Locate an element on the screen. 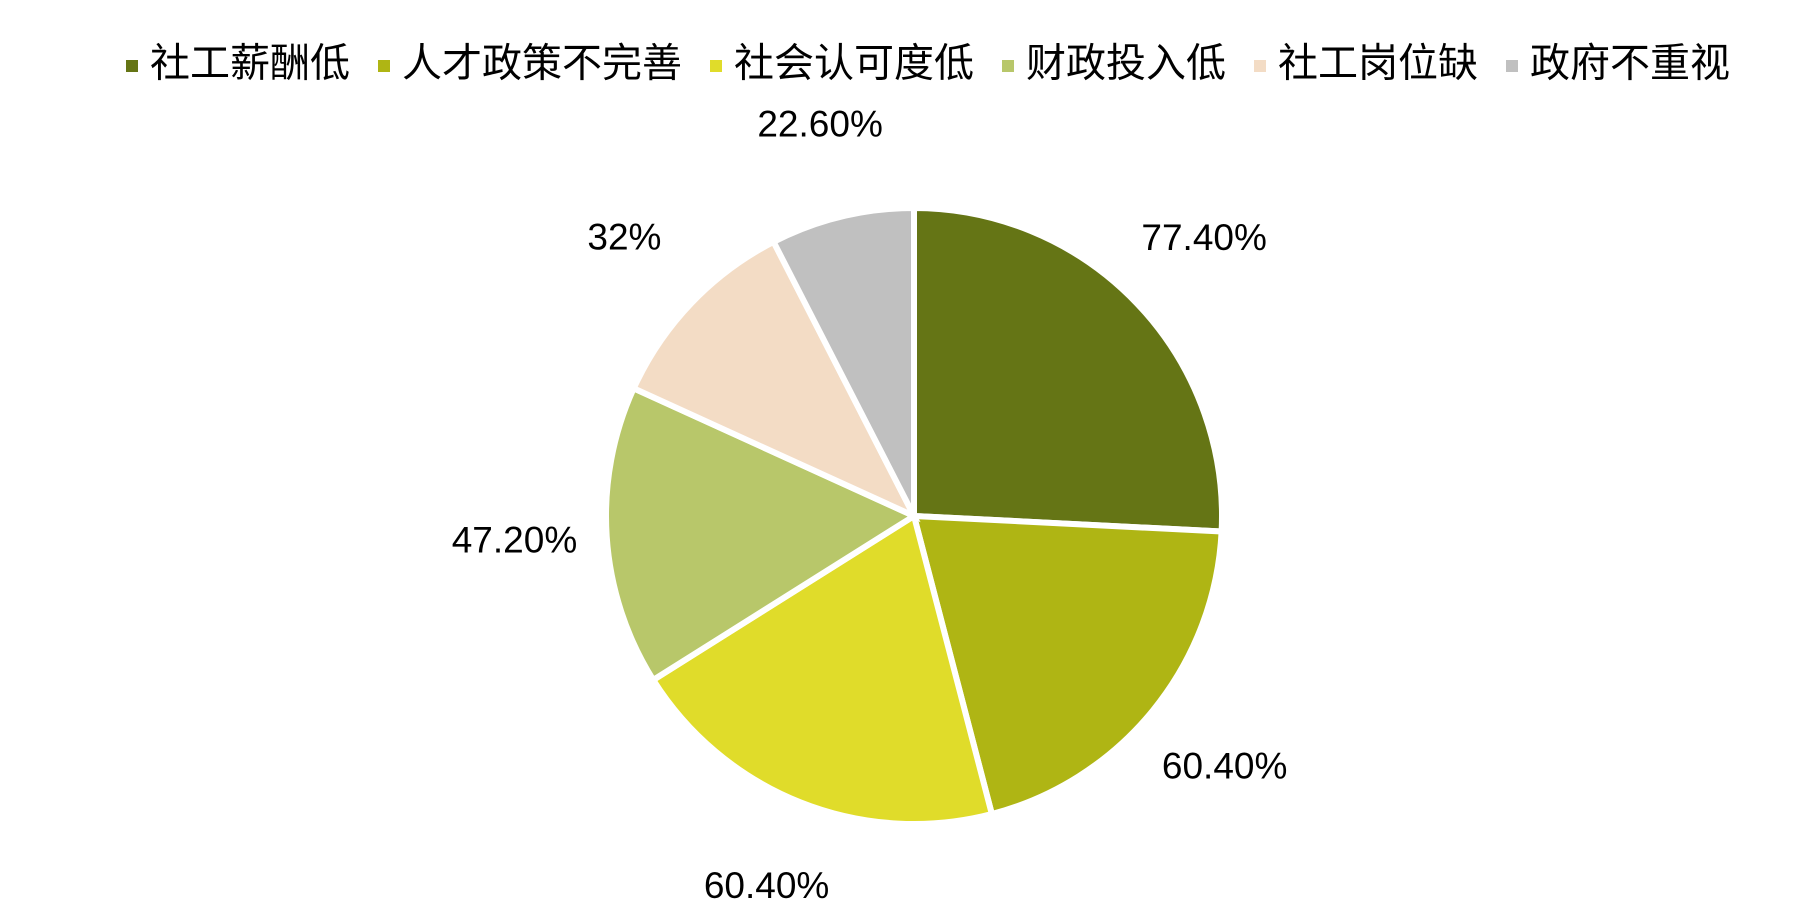  legend-label: 社会认可度低 is located at coordinates (854, 64).